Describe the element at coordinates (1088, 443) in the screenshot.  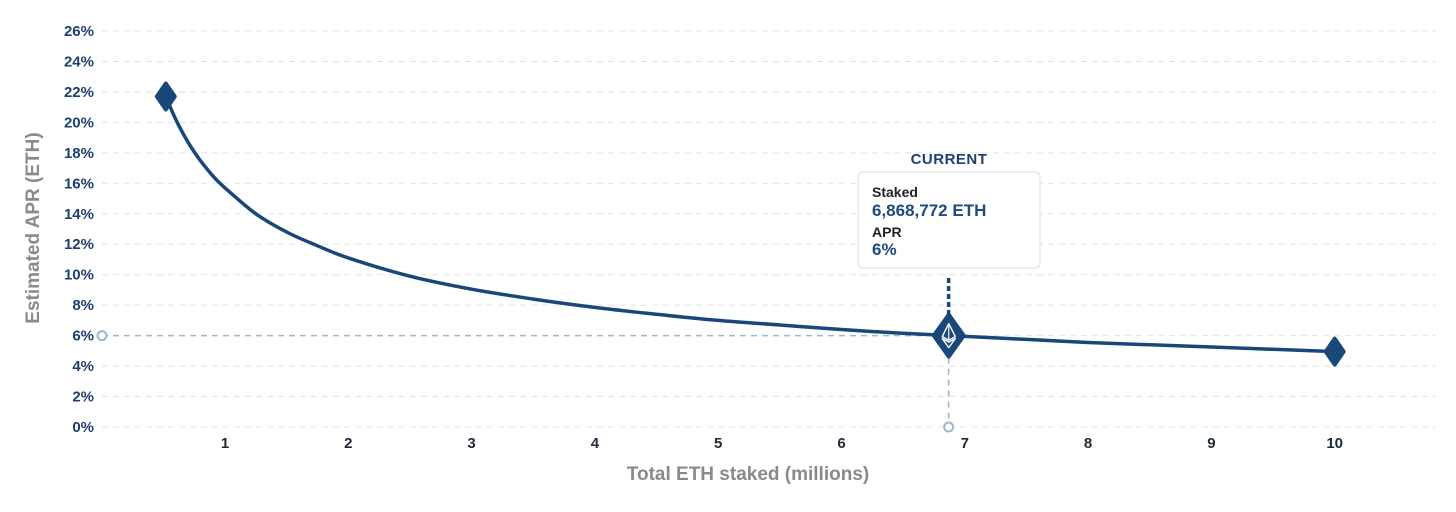
I see `x-tick-label: 8` at that location.